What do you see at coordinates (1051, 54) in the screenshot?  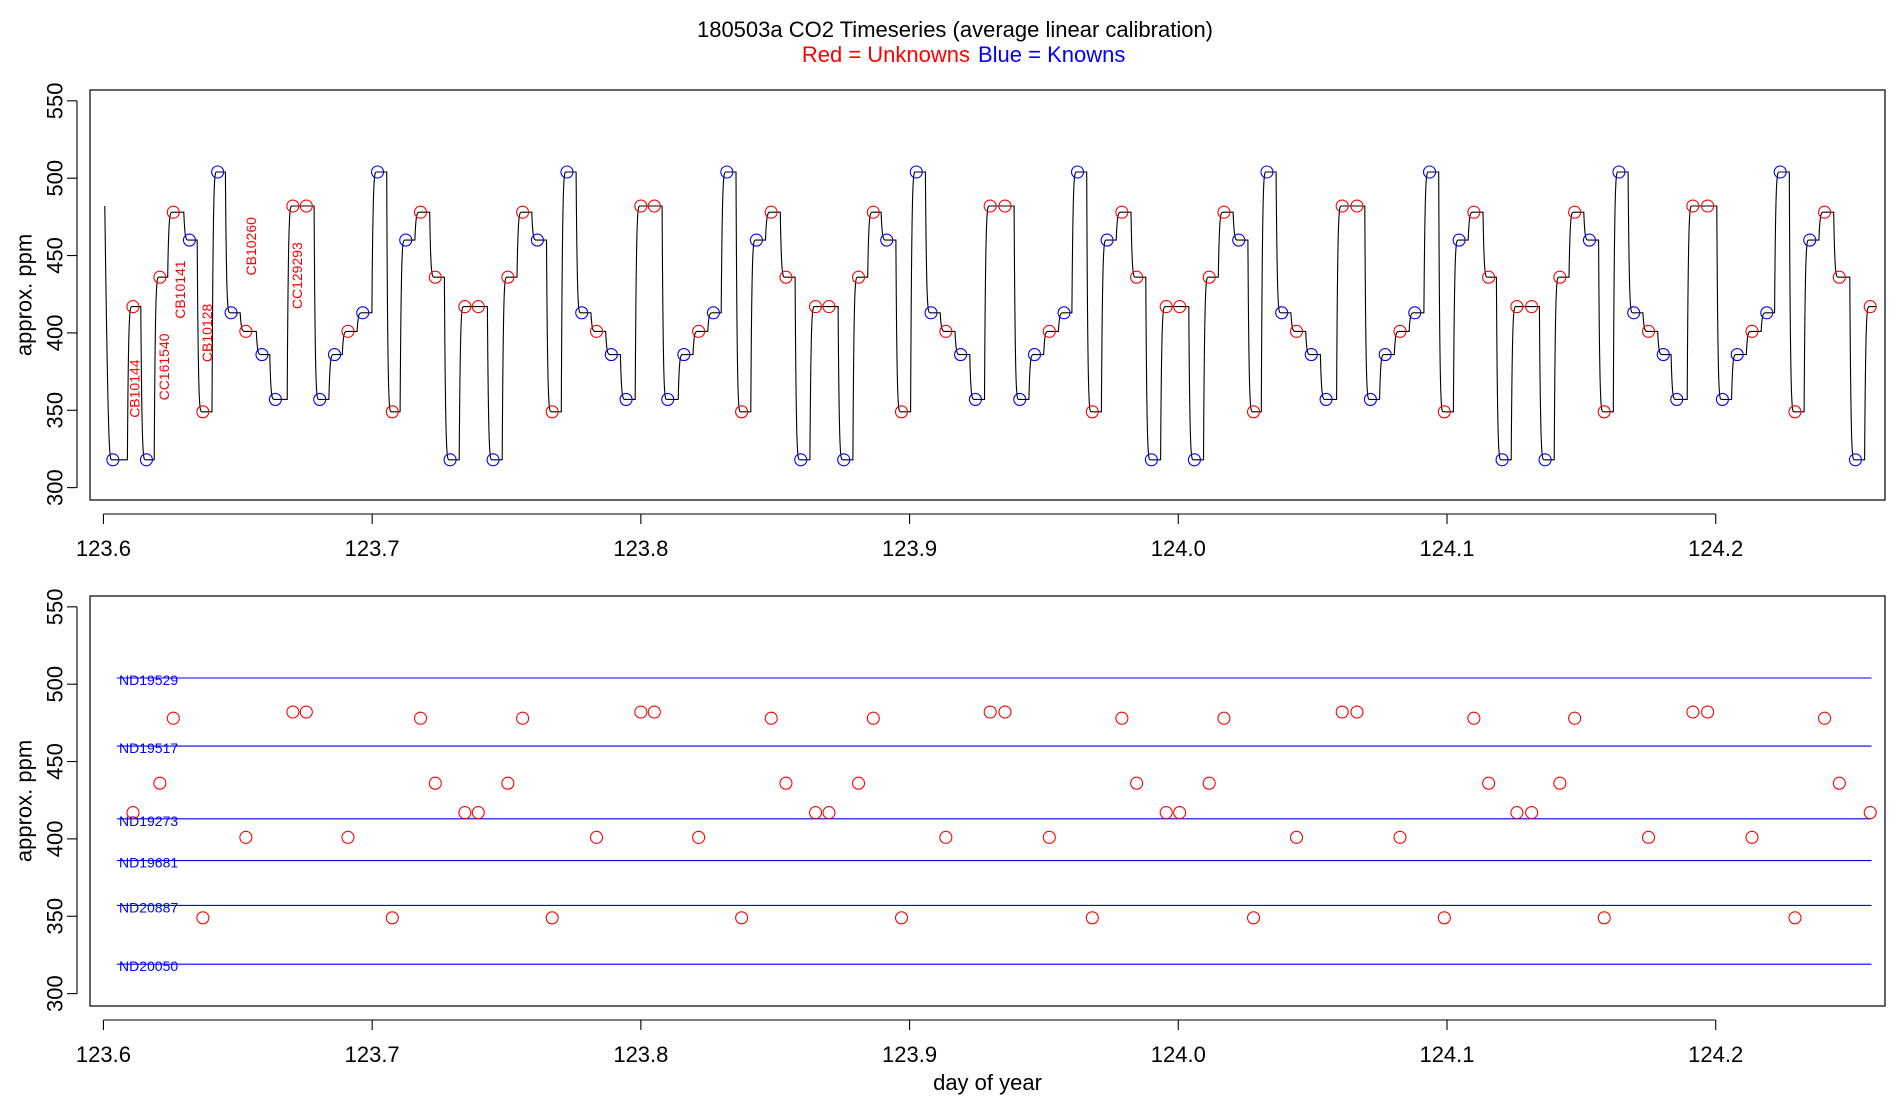 I see `legend-knowns: Blue = Knowns` at bounding box center [1051, 54].